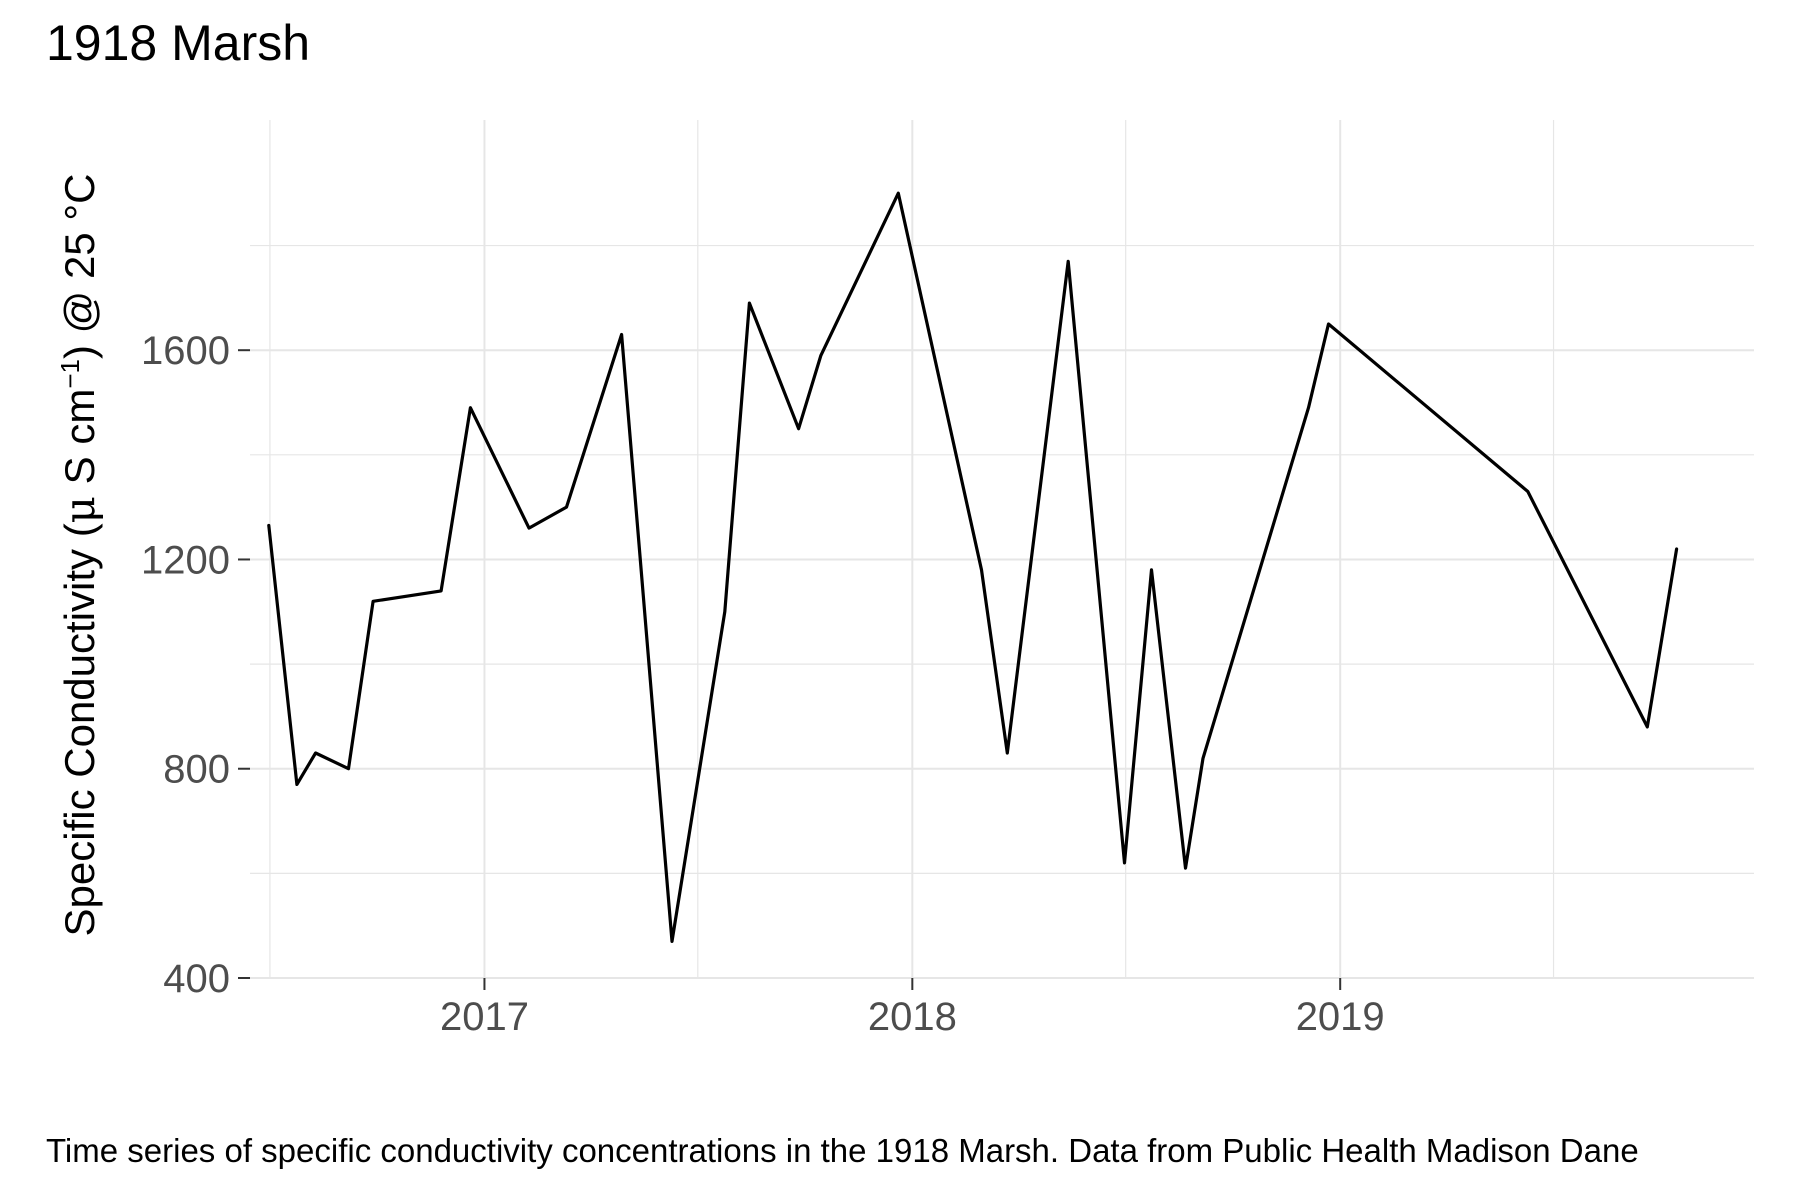 The image size is (1800, 1200). I want to click on x-tick-label: 2017, so click(484, 1017).